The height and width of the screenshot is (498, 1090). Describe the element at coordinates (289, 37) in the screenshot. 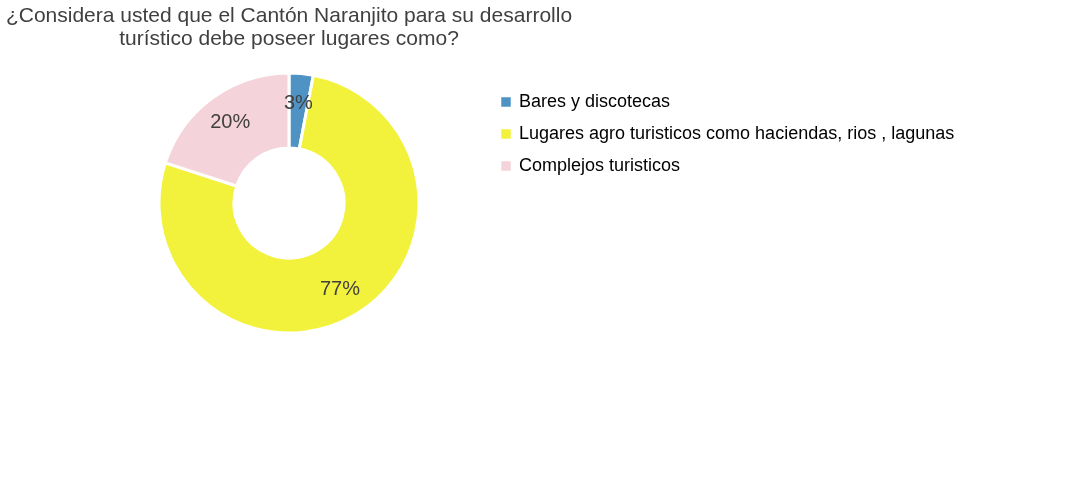

I see `text: turístico debe poseer lugares como?` at that location.